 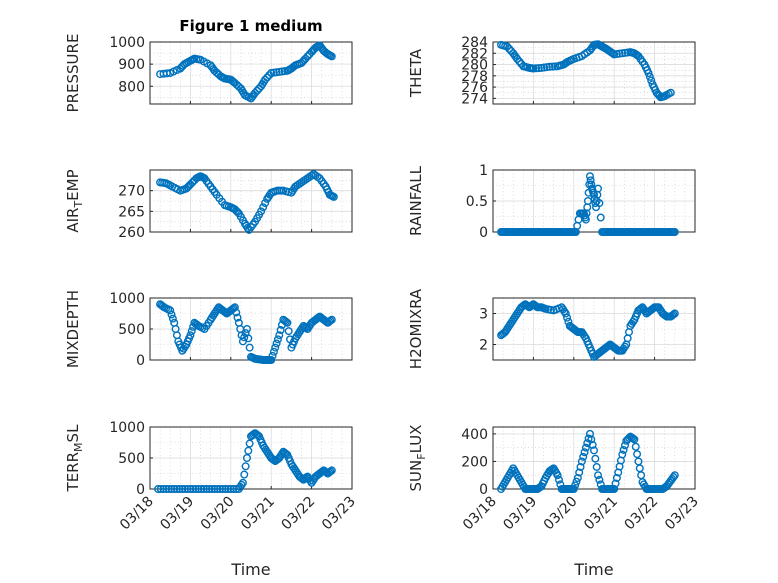 I want to click on x-tick-label: 03/23, so click(x=682, y=514).